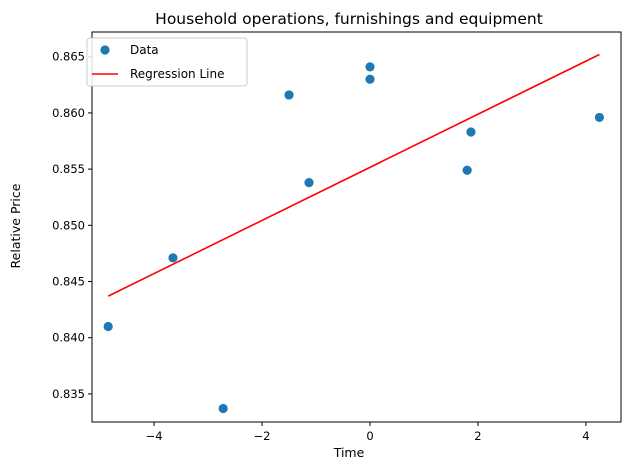 The height and width of the screenshot is (470, 630). What do you see at coordinates (68, 282) in the screenshot?
I see `y-tick-label: 0.845` at bounding box center [68, 282].